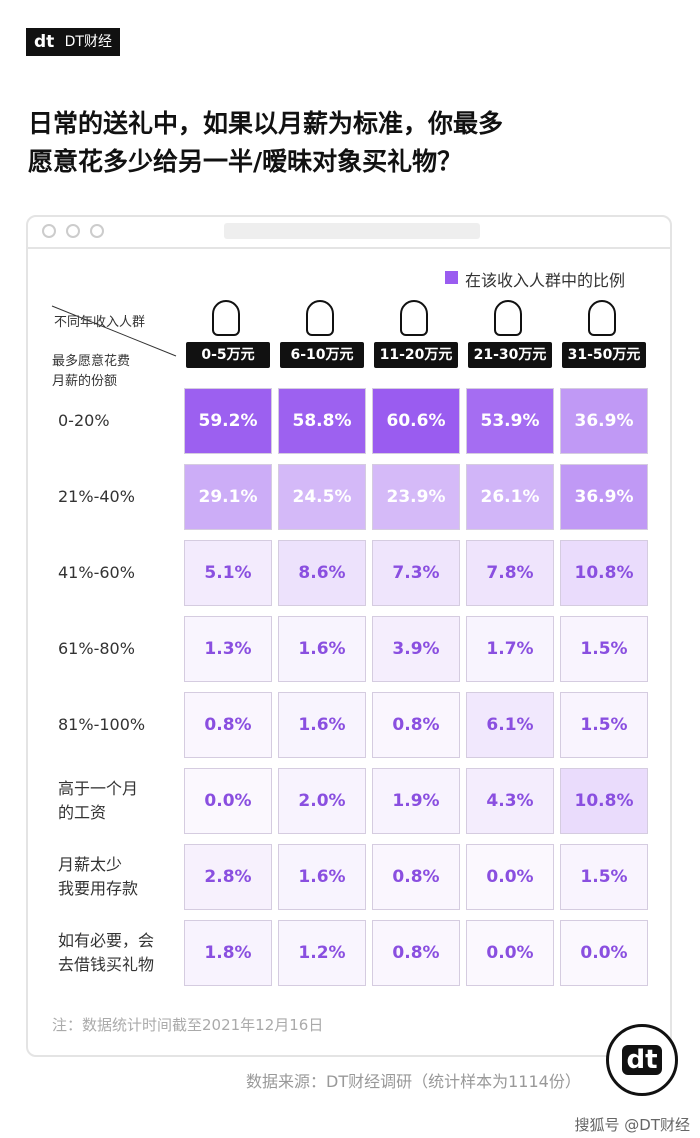 This screenshot has width=700, height=1138. Describe the element at coordinates (228, 421) in the screenshot. I see `heatmap-cell: 59.2%` at that location.